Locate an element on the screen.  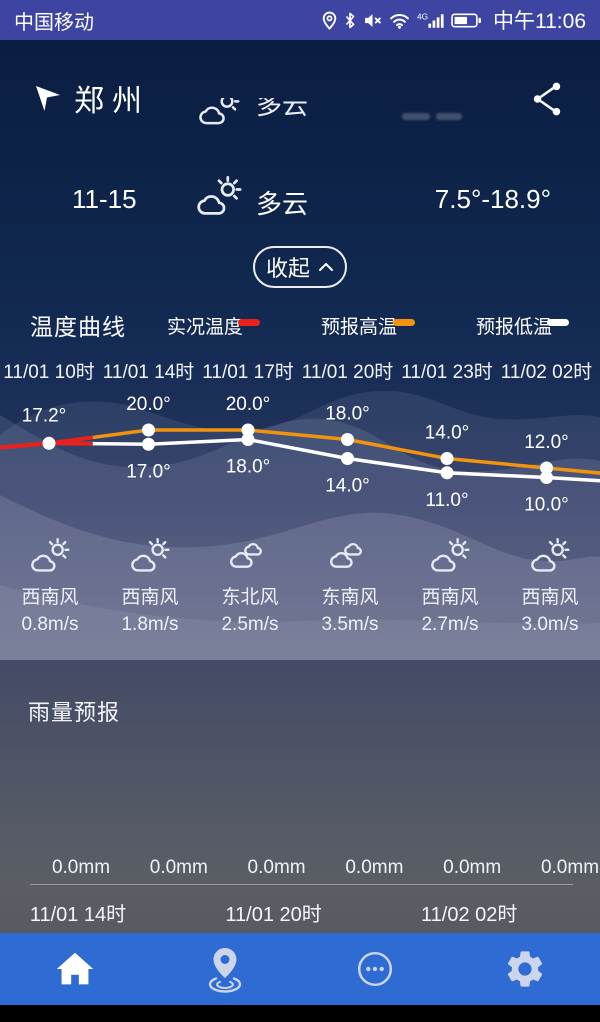
legend-swatch-low is located at coordinates (558, 322).